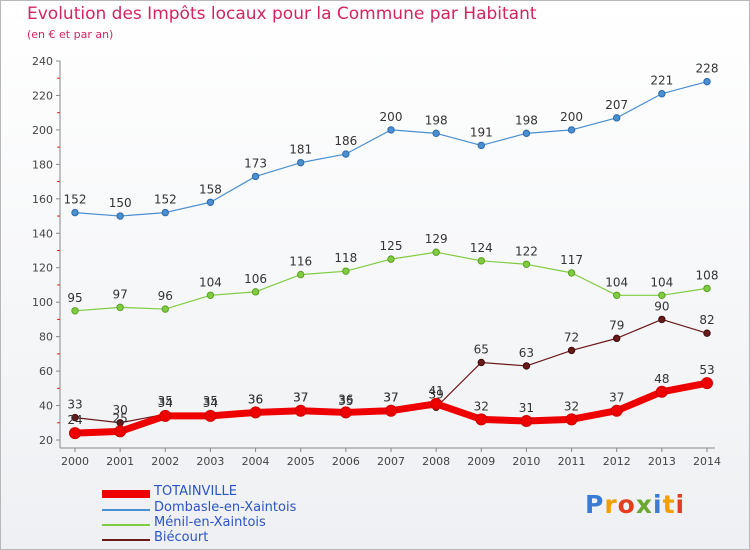 This screenshot has height=550, width=750. Describe the element at coordinates (225, 507) in the screenshot. I see `legend-label-dombasle: Dombasle-en-Xaintois` at that location.